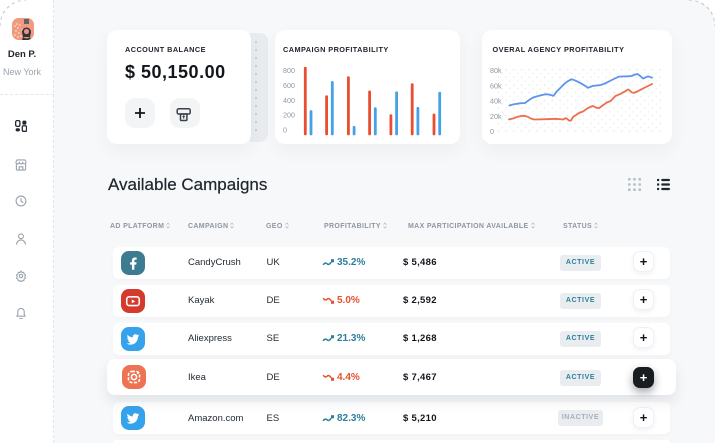 This screenshot has height=443, width=715. Describe the element at coordinates (496, 101) in the screenshot. I see `svg-text: 40k` at that location.